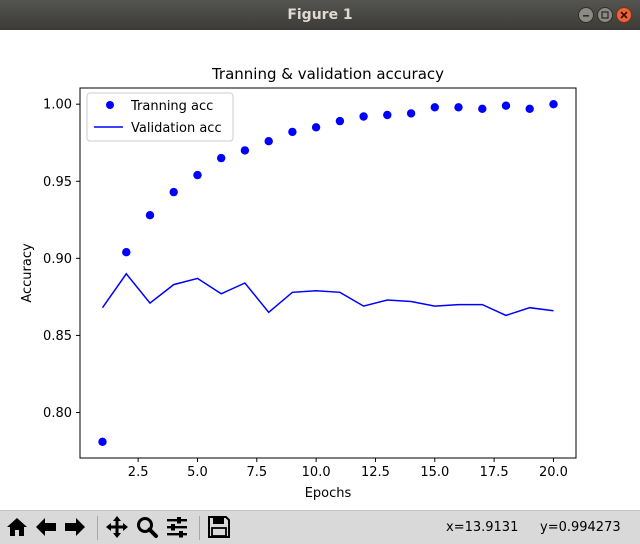 The height and width of the screenshot is (544, 640). I want to click on x-tick-label: 7.5, so click(256, 472).